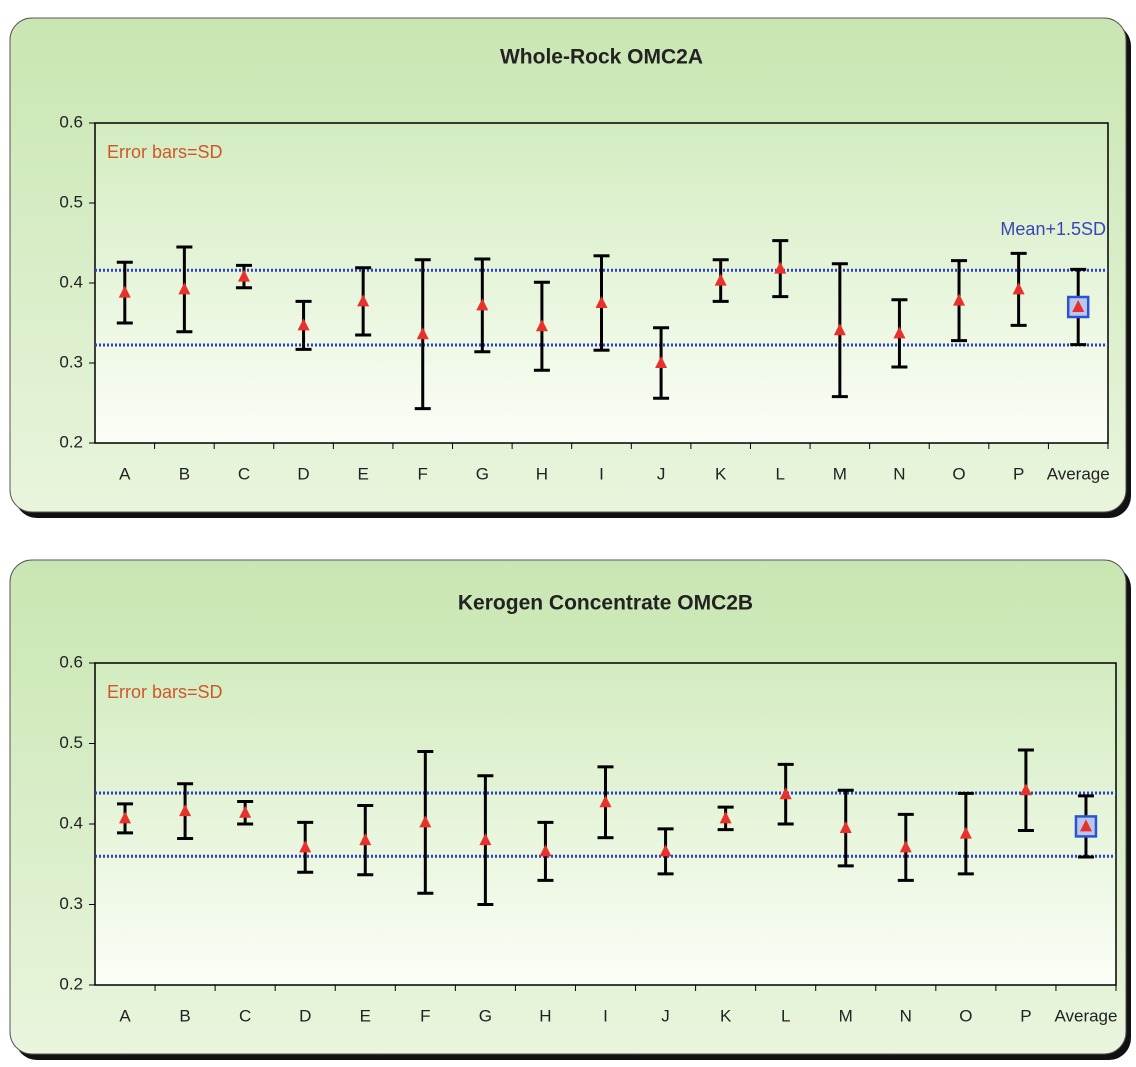 This screenshot has height=1067, width=1136. What do you see at coordinates (1053, 229) in the screenshot?
I see `reference-label: Mean+1.5SD` at bounding box center [1053, 229].